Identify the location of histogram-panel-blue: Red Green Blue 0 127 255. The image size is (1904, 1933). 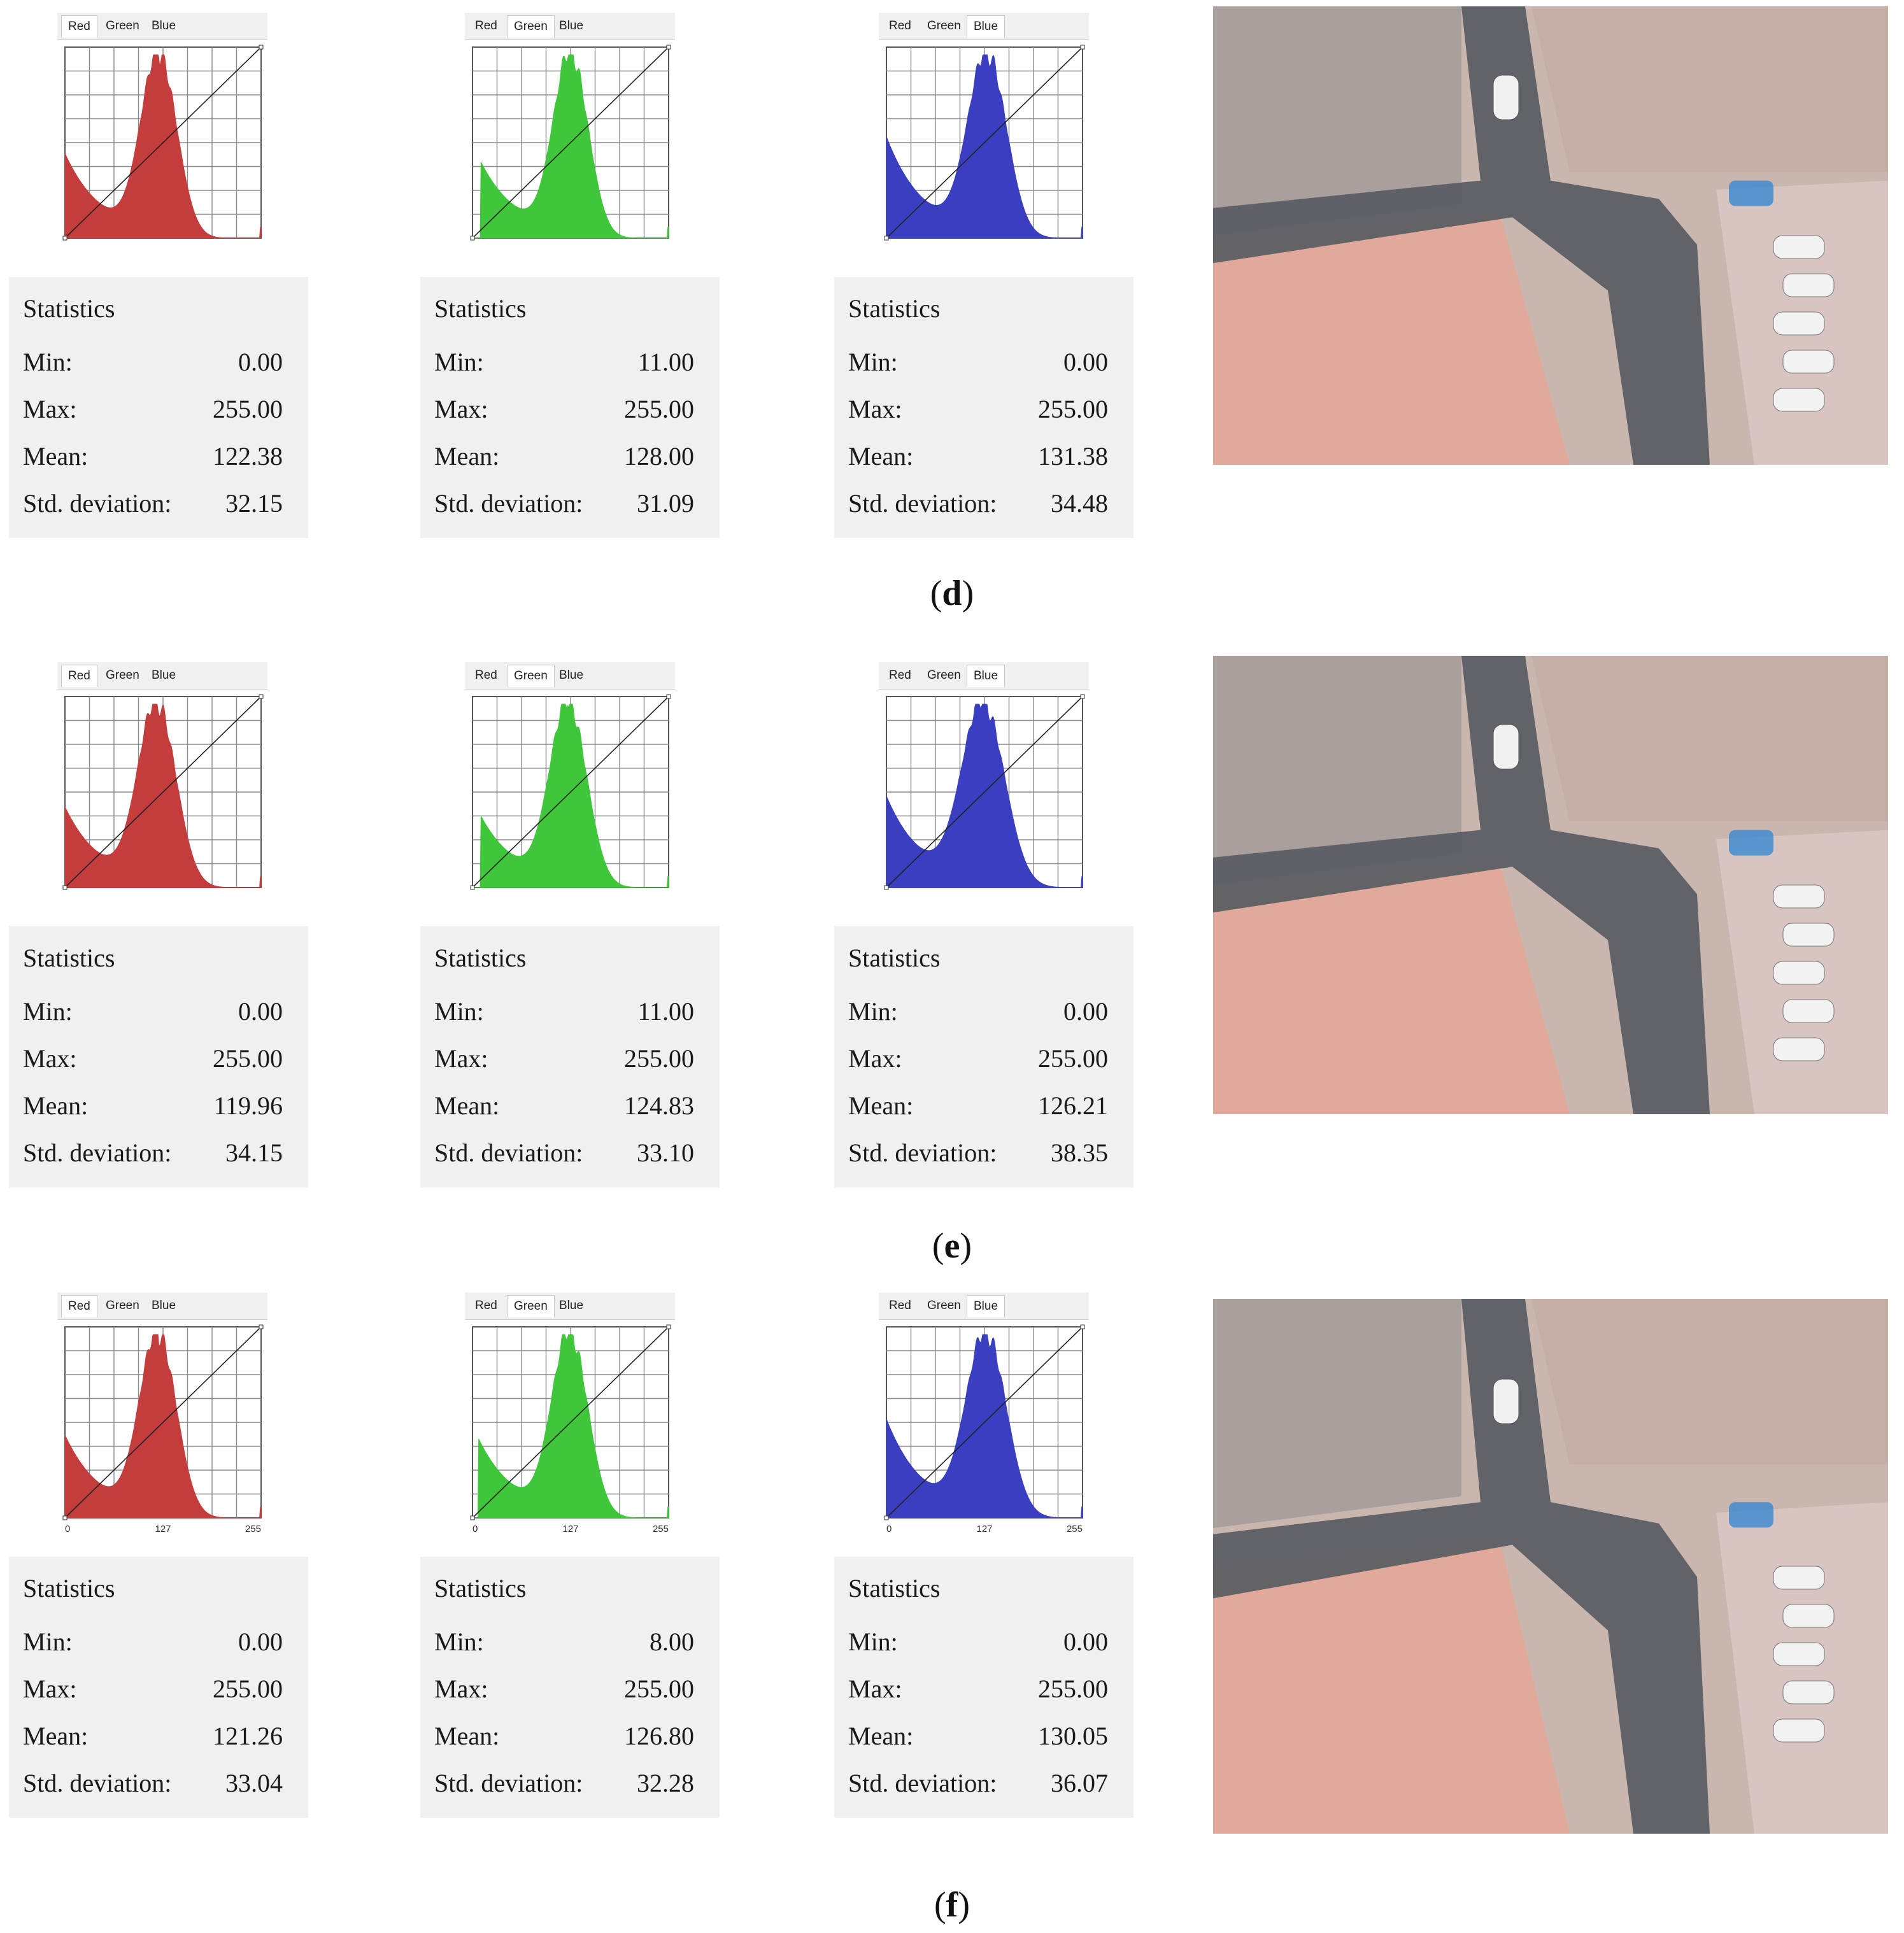
(984, 1413).